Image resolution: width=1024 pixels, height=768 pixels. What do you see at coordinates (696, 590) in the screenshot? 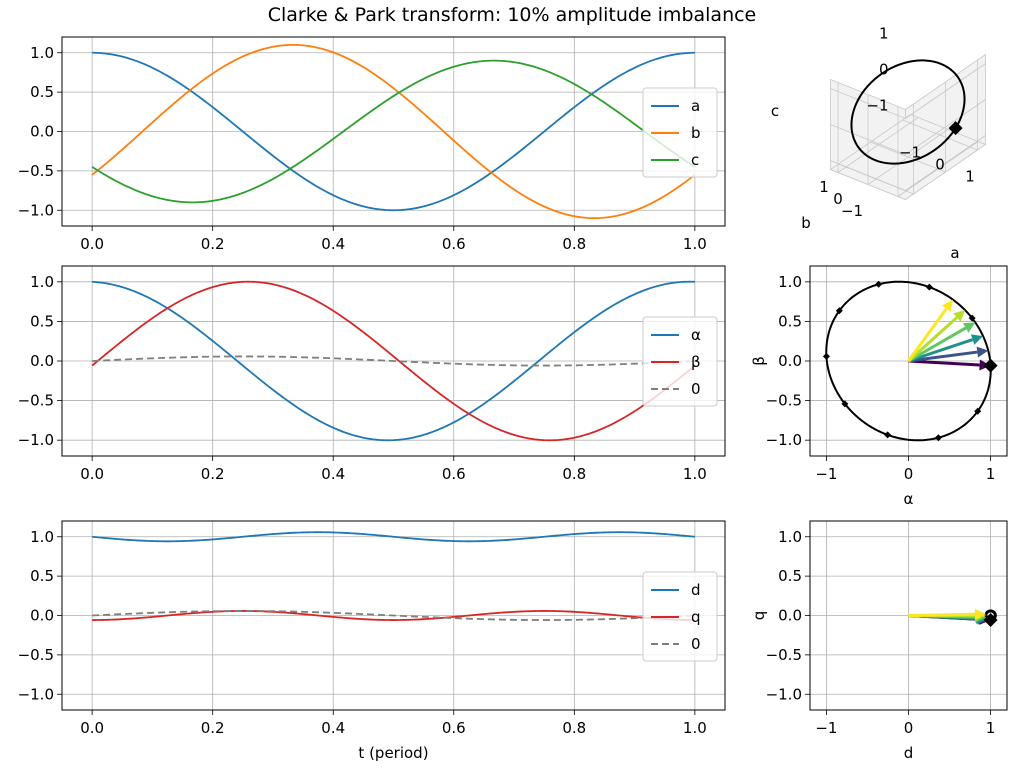
I see `park-time-legend-label-0: d` at bounding box center [696, 590].